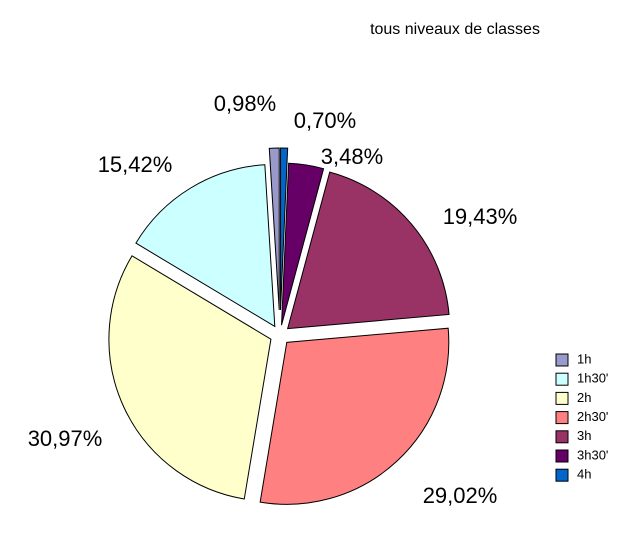  I want to click on legend-label: 3h30', so click(592, 454).